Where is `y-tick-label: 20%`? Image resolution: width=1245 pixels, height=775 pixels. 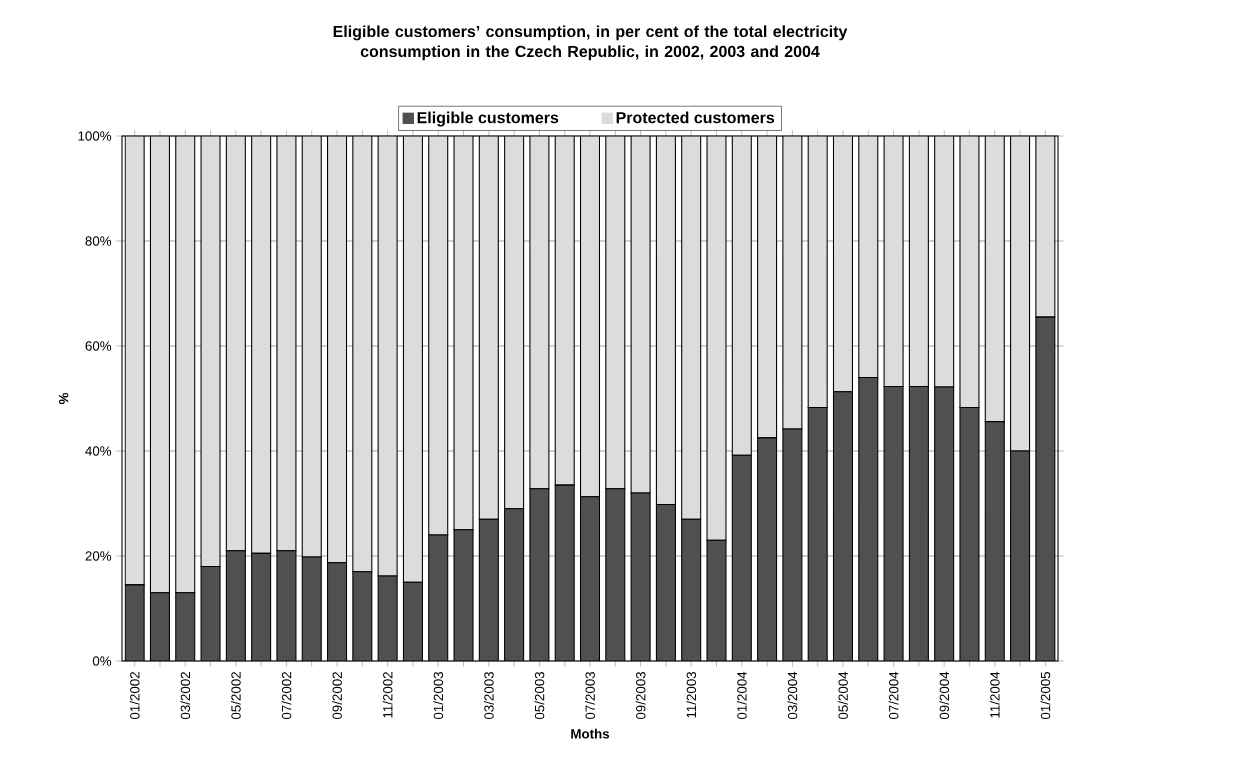
y-tick-label: 20% is located at coordinates (98, 556).